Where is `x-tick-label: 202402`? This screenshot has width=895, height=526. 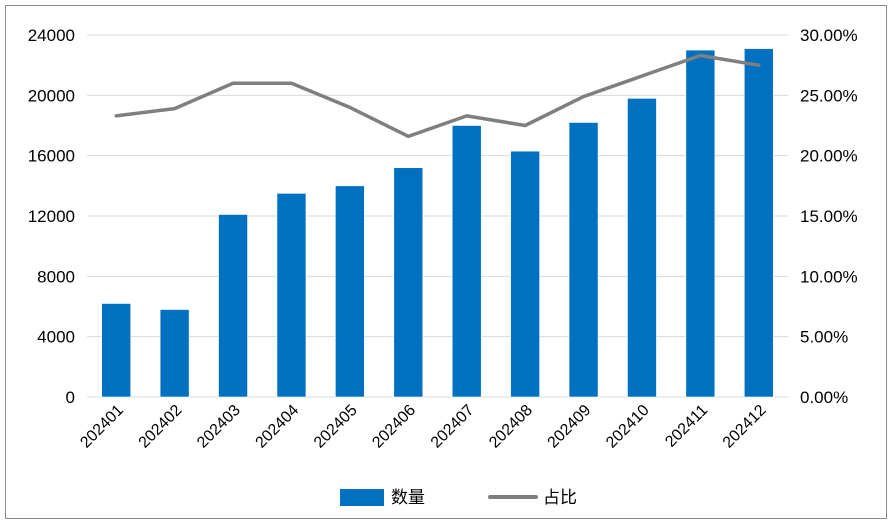
x-tick-label: 202402 is located at coordinates (161, 427).